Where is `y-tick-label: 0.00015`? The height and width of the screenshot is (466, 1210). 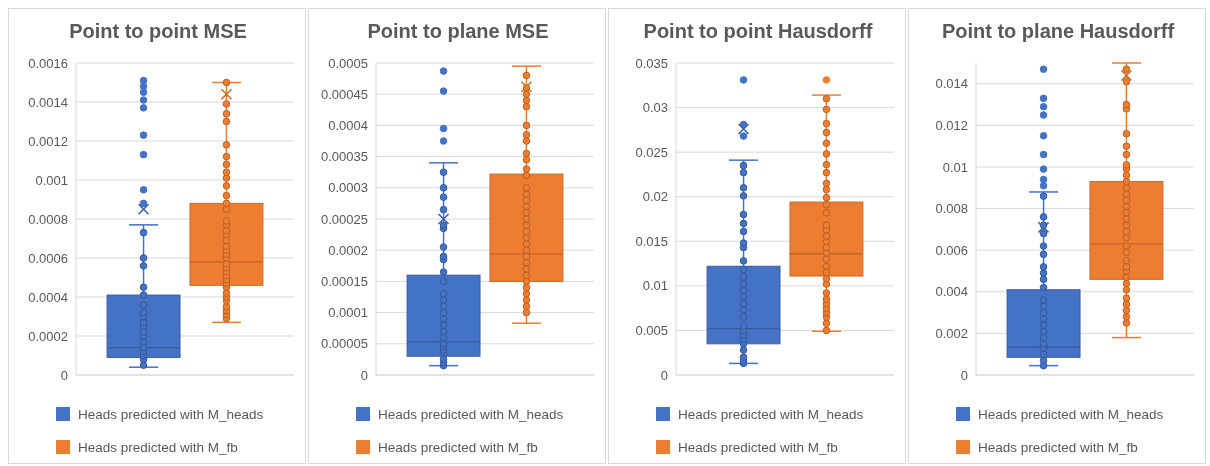 y-tick-label: 0.00015 is located at coordinates (344, 281).